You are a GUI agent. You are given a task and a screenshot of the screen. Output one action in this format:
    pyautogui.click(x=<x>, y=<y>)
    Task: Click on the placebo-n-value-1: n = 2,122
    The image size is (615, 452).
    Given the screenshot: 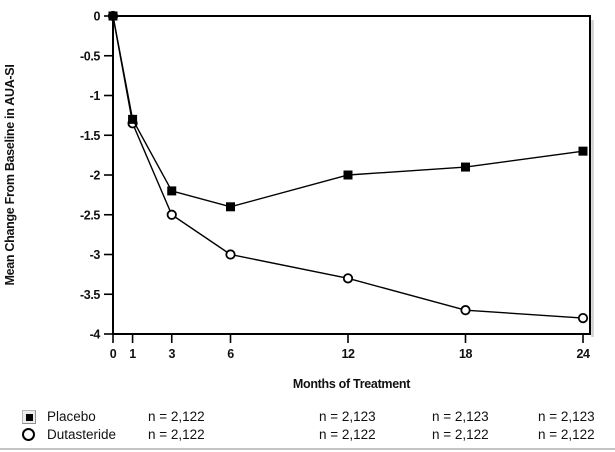 What is the action you would take?
    pyautogui.click(x=176, y=416)
    